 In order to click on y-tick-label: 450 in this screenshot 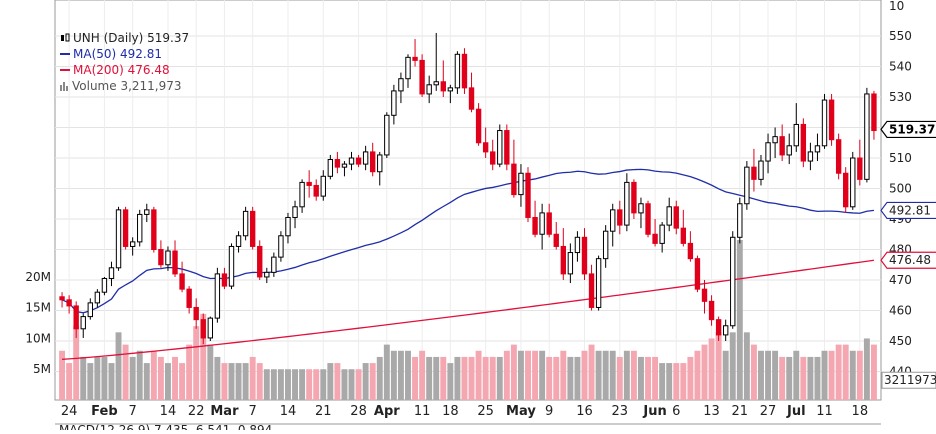, I will do `click(900, 341)`.